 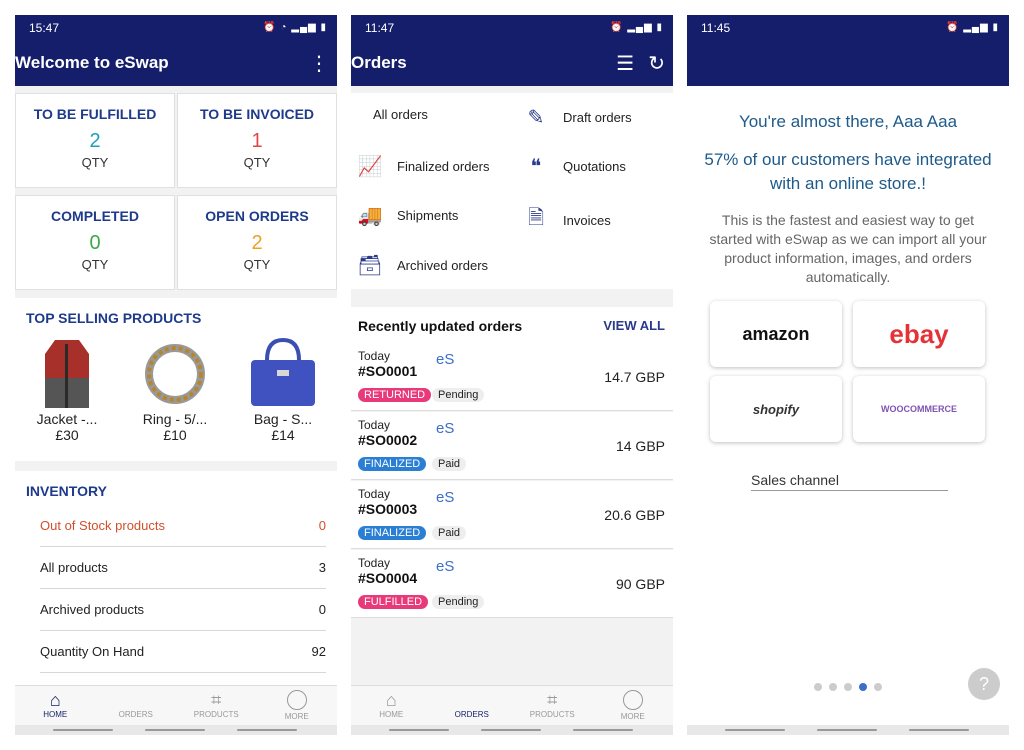 What do you see at coordinates (512, 63) in the screenshot?
I see `app-bar: Orders ☰ ↻` at bounding box center [512, 63].